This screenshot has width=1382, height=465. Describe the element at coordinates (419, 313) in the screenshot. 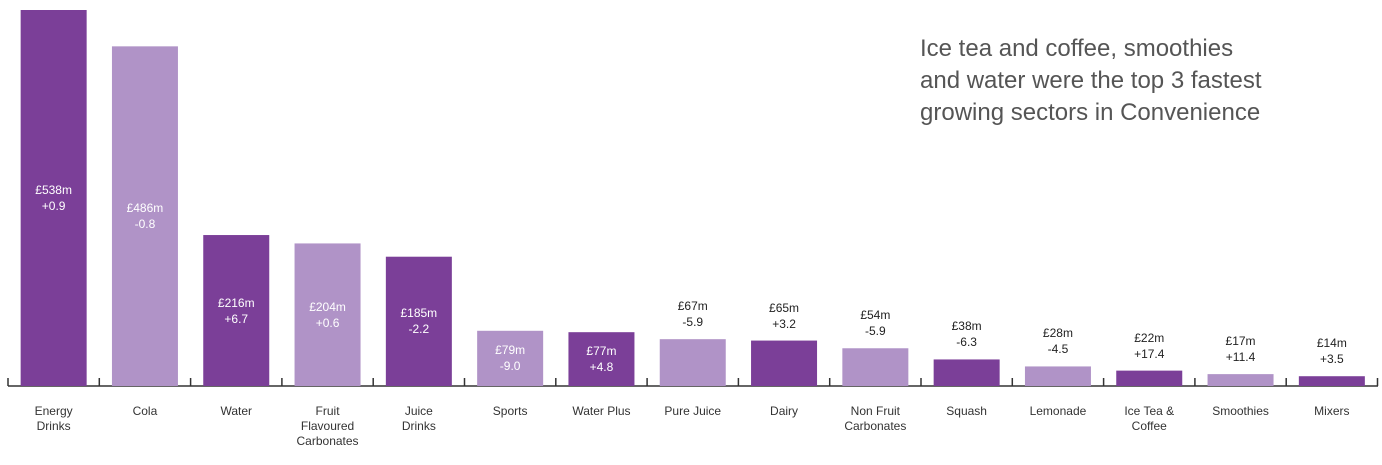

I see `value-label: £185m` at that location.